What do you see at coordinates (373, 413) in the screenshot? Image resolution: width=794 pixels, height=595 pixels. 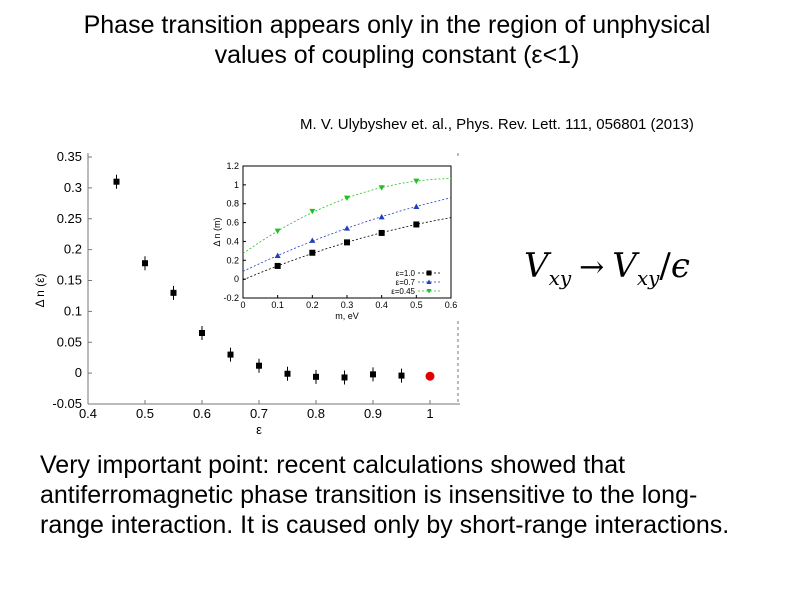 I see `main-x-tick-label: 0.9` at bounding box center [373, 413].